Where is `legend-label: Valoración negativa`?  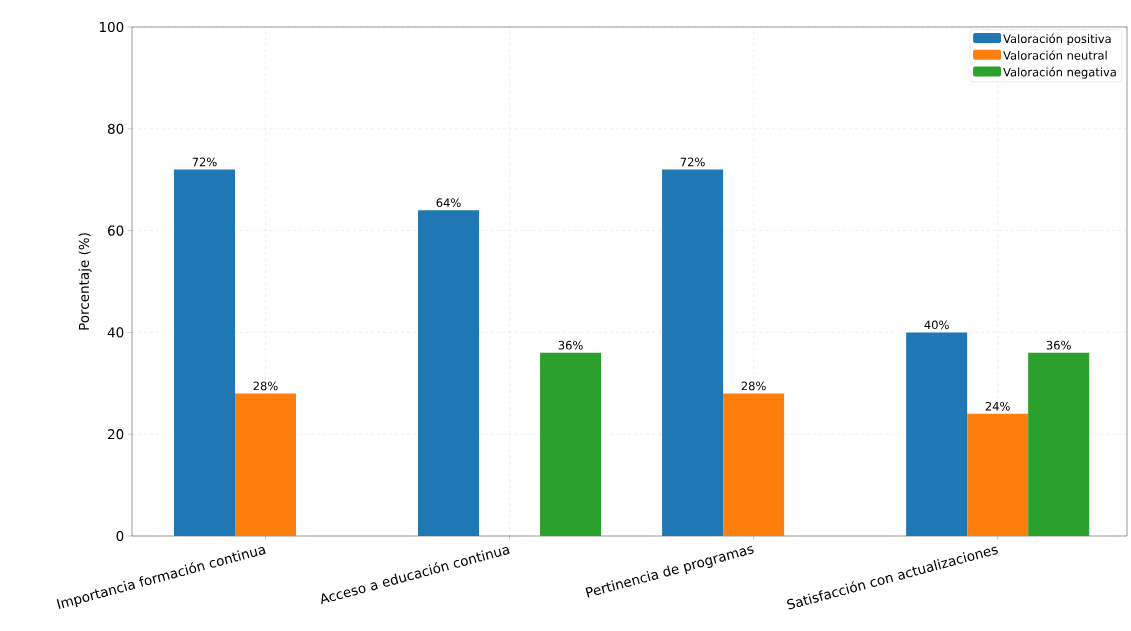 legend-label: Valoración negativa is located at coordinates (1059, 73).